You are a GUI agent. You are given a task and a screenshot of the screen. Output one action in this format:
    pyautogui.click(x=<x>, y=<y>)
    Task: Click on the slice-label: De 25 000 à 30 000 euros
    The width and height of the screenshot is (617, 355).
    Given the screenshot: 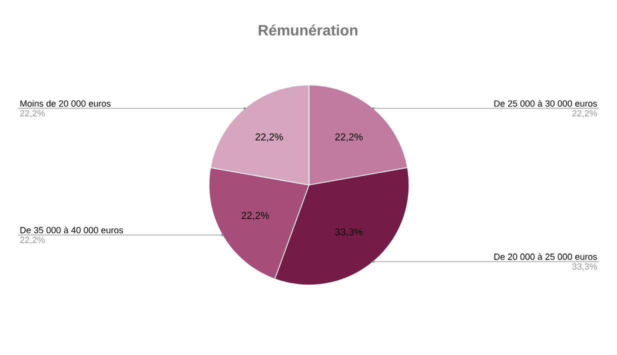 What is the action you would take?
    pyautogui.click(x=545, y=103)
    